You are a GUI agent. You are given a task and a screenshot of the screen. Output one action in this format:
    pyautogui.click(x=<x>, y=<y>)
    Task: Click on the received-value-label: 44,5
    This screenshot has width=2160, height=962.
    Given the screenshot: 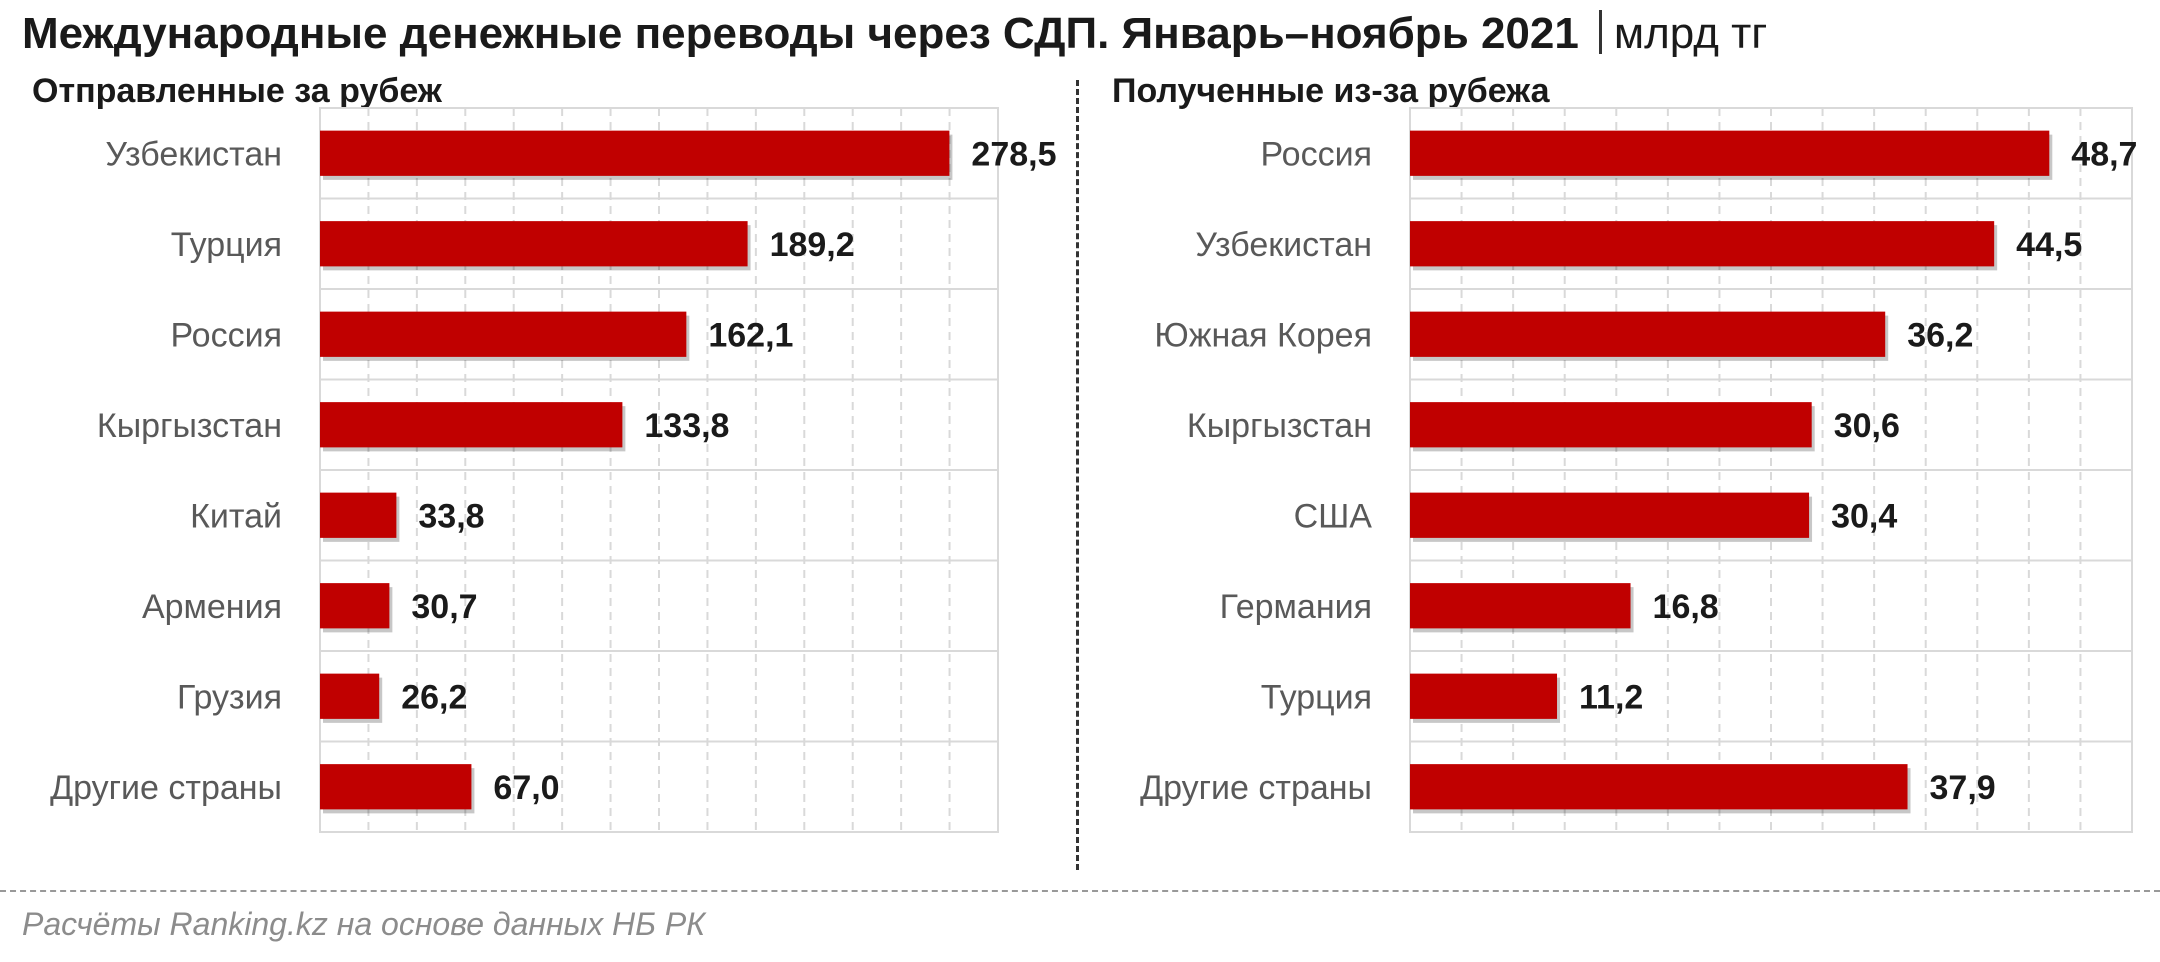 What is the action you would take?
    pyautogui.click(x=2049, y=245)
    